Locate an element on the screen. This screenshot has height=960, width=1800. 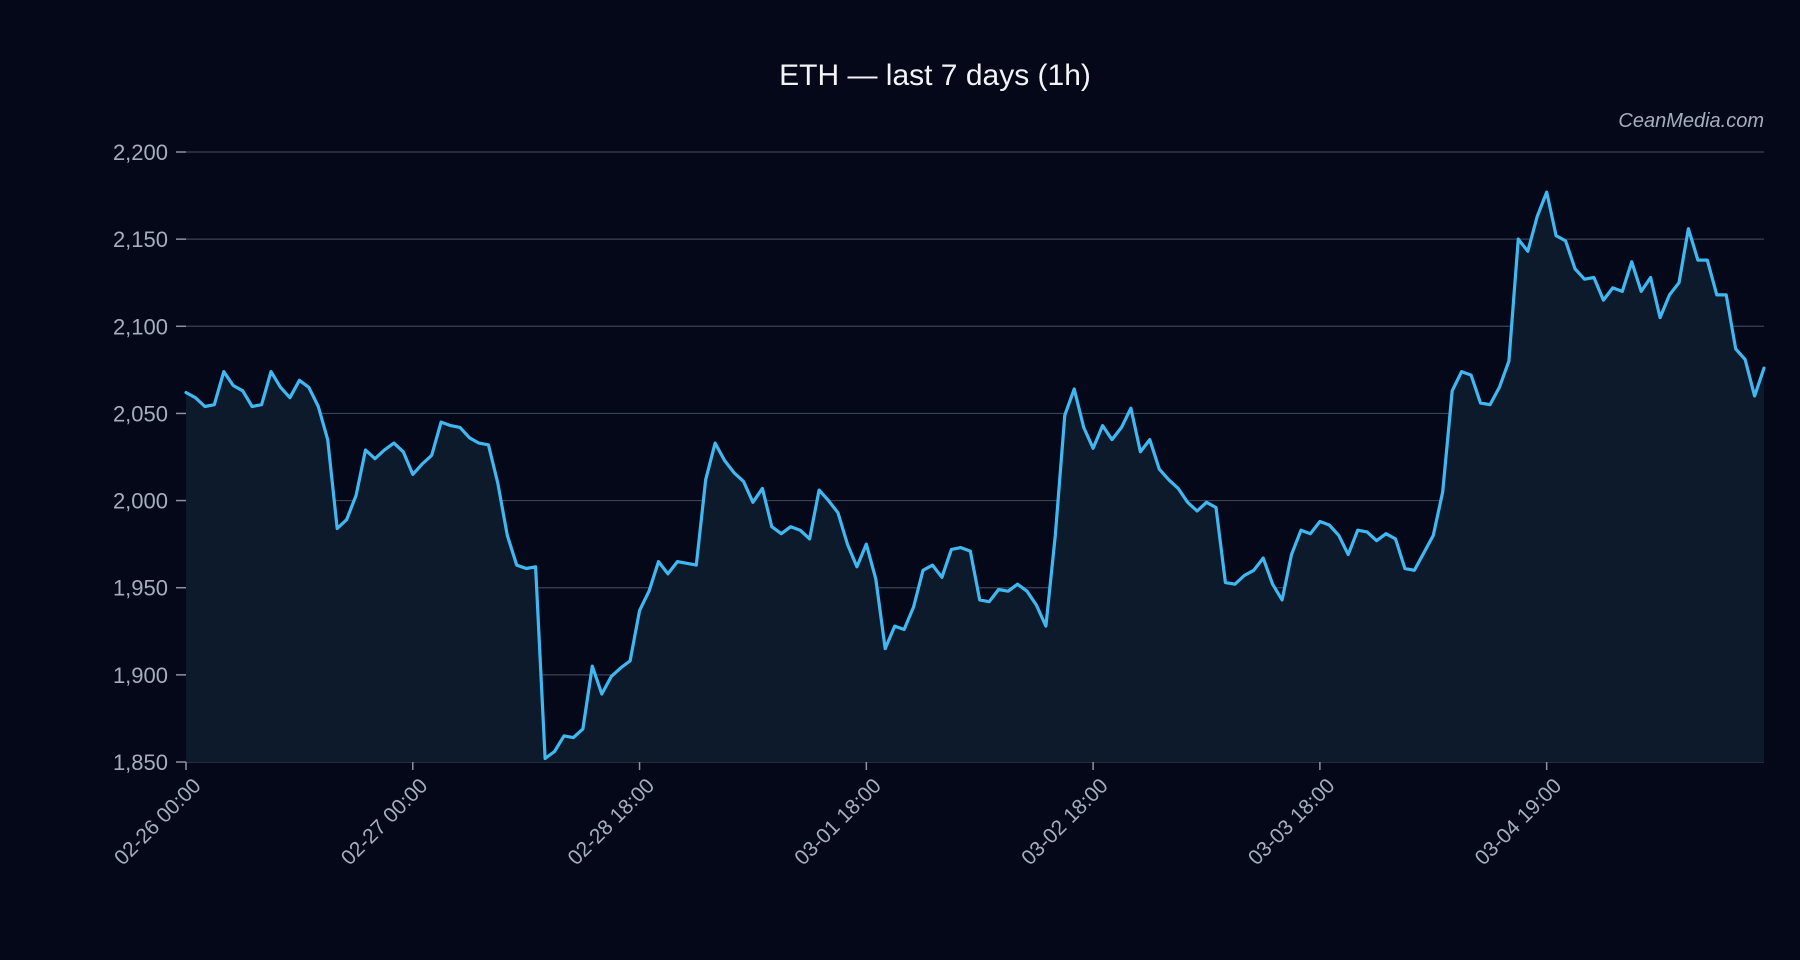
y-tick-label: 2,100 is located at coordinates (140, 326).